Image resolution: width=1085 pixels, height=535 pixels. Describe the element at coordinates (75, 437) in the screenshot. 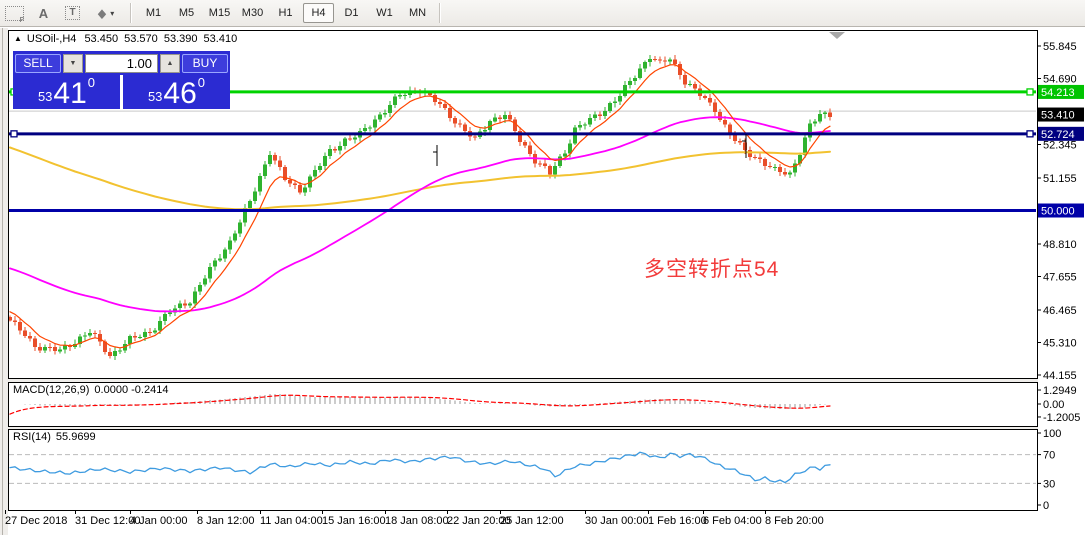

I see `rsi-value: 55.9699` at that location.